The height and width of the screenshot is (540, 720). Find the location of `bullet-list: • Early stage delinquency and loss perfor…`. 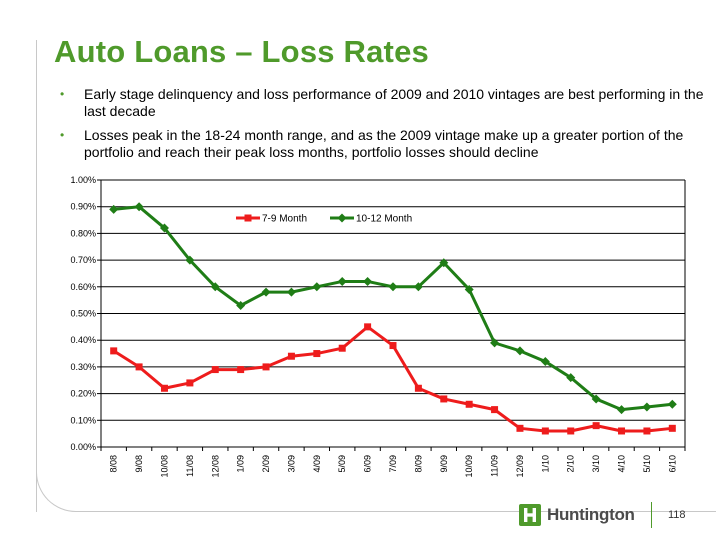

bullet-list: • Early stage delinquency and loss perfor… is located at coordinates (385, 127).